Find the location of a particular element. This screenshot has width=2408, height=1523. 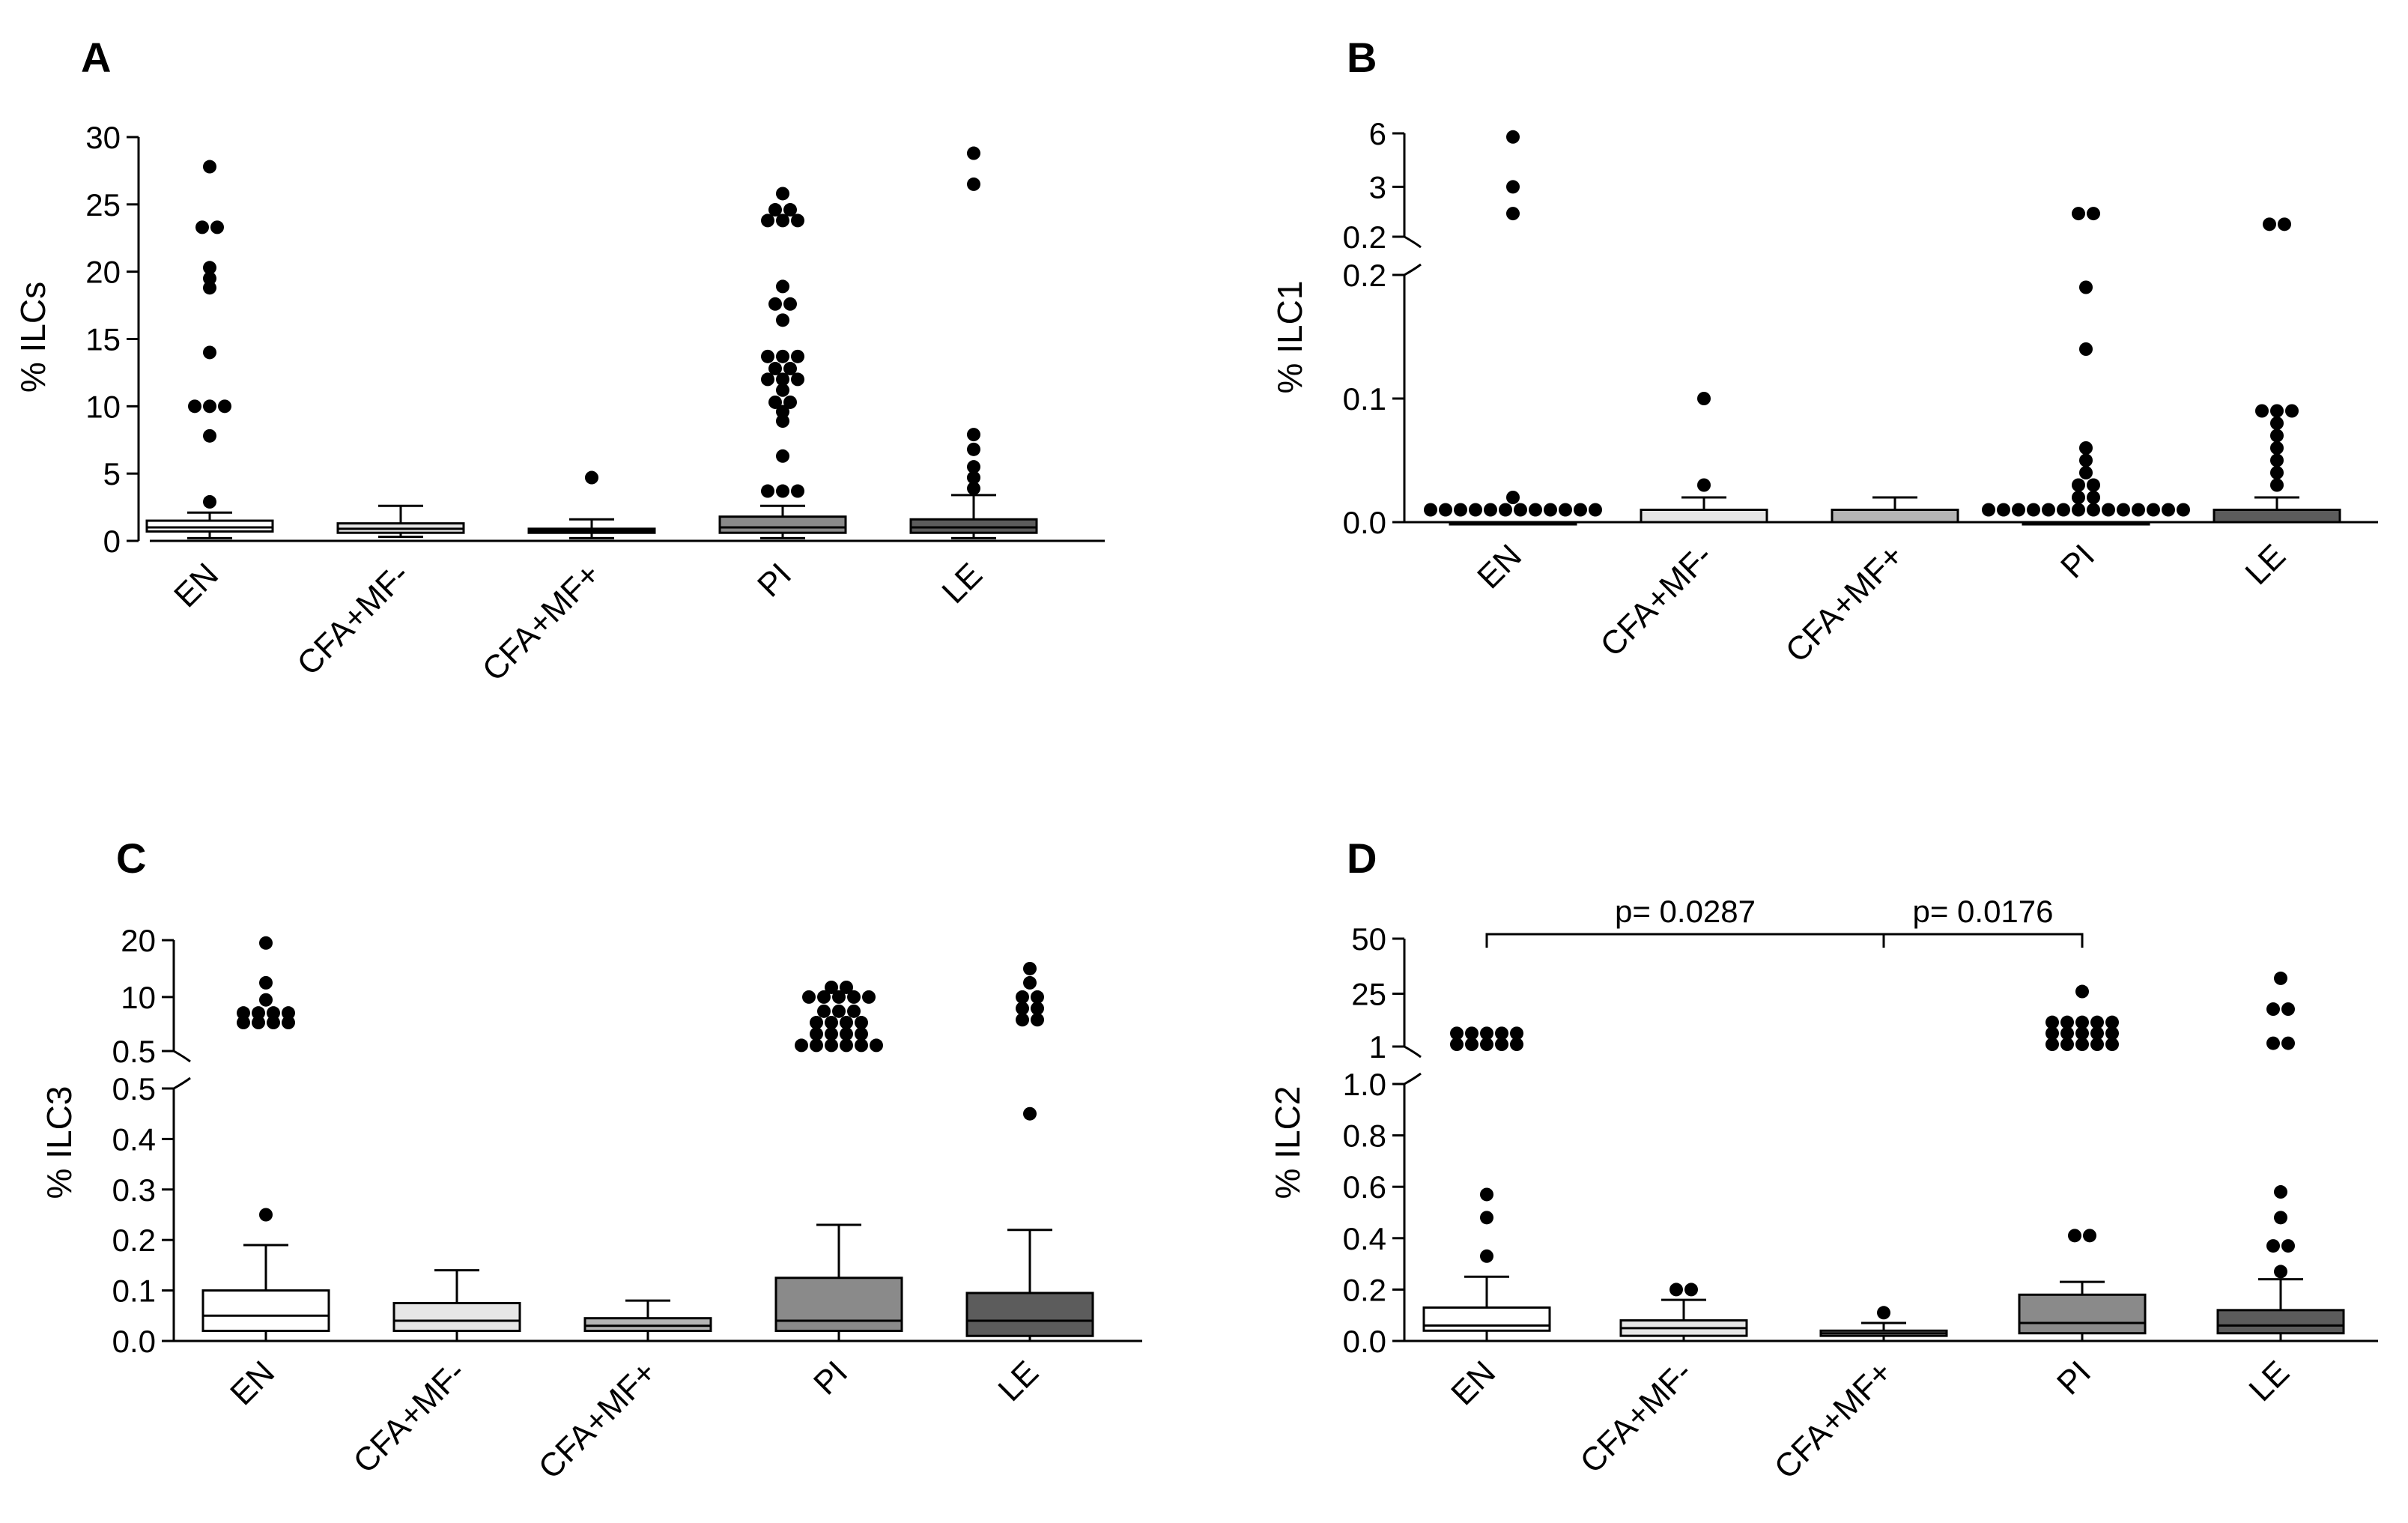

significance-bracket is located at coordinates (1983, 940).